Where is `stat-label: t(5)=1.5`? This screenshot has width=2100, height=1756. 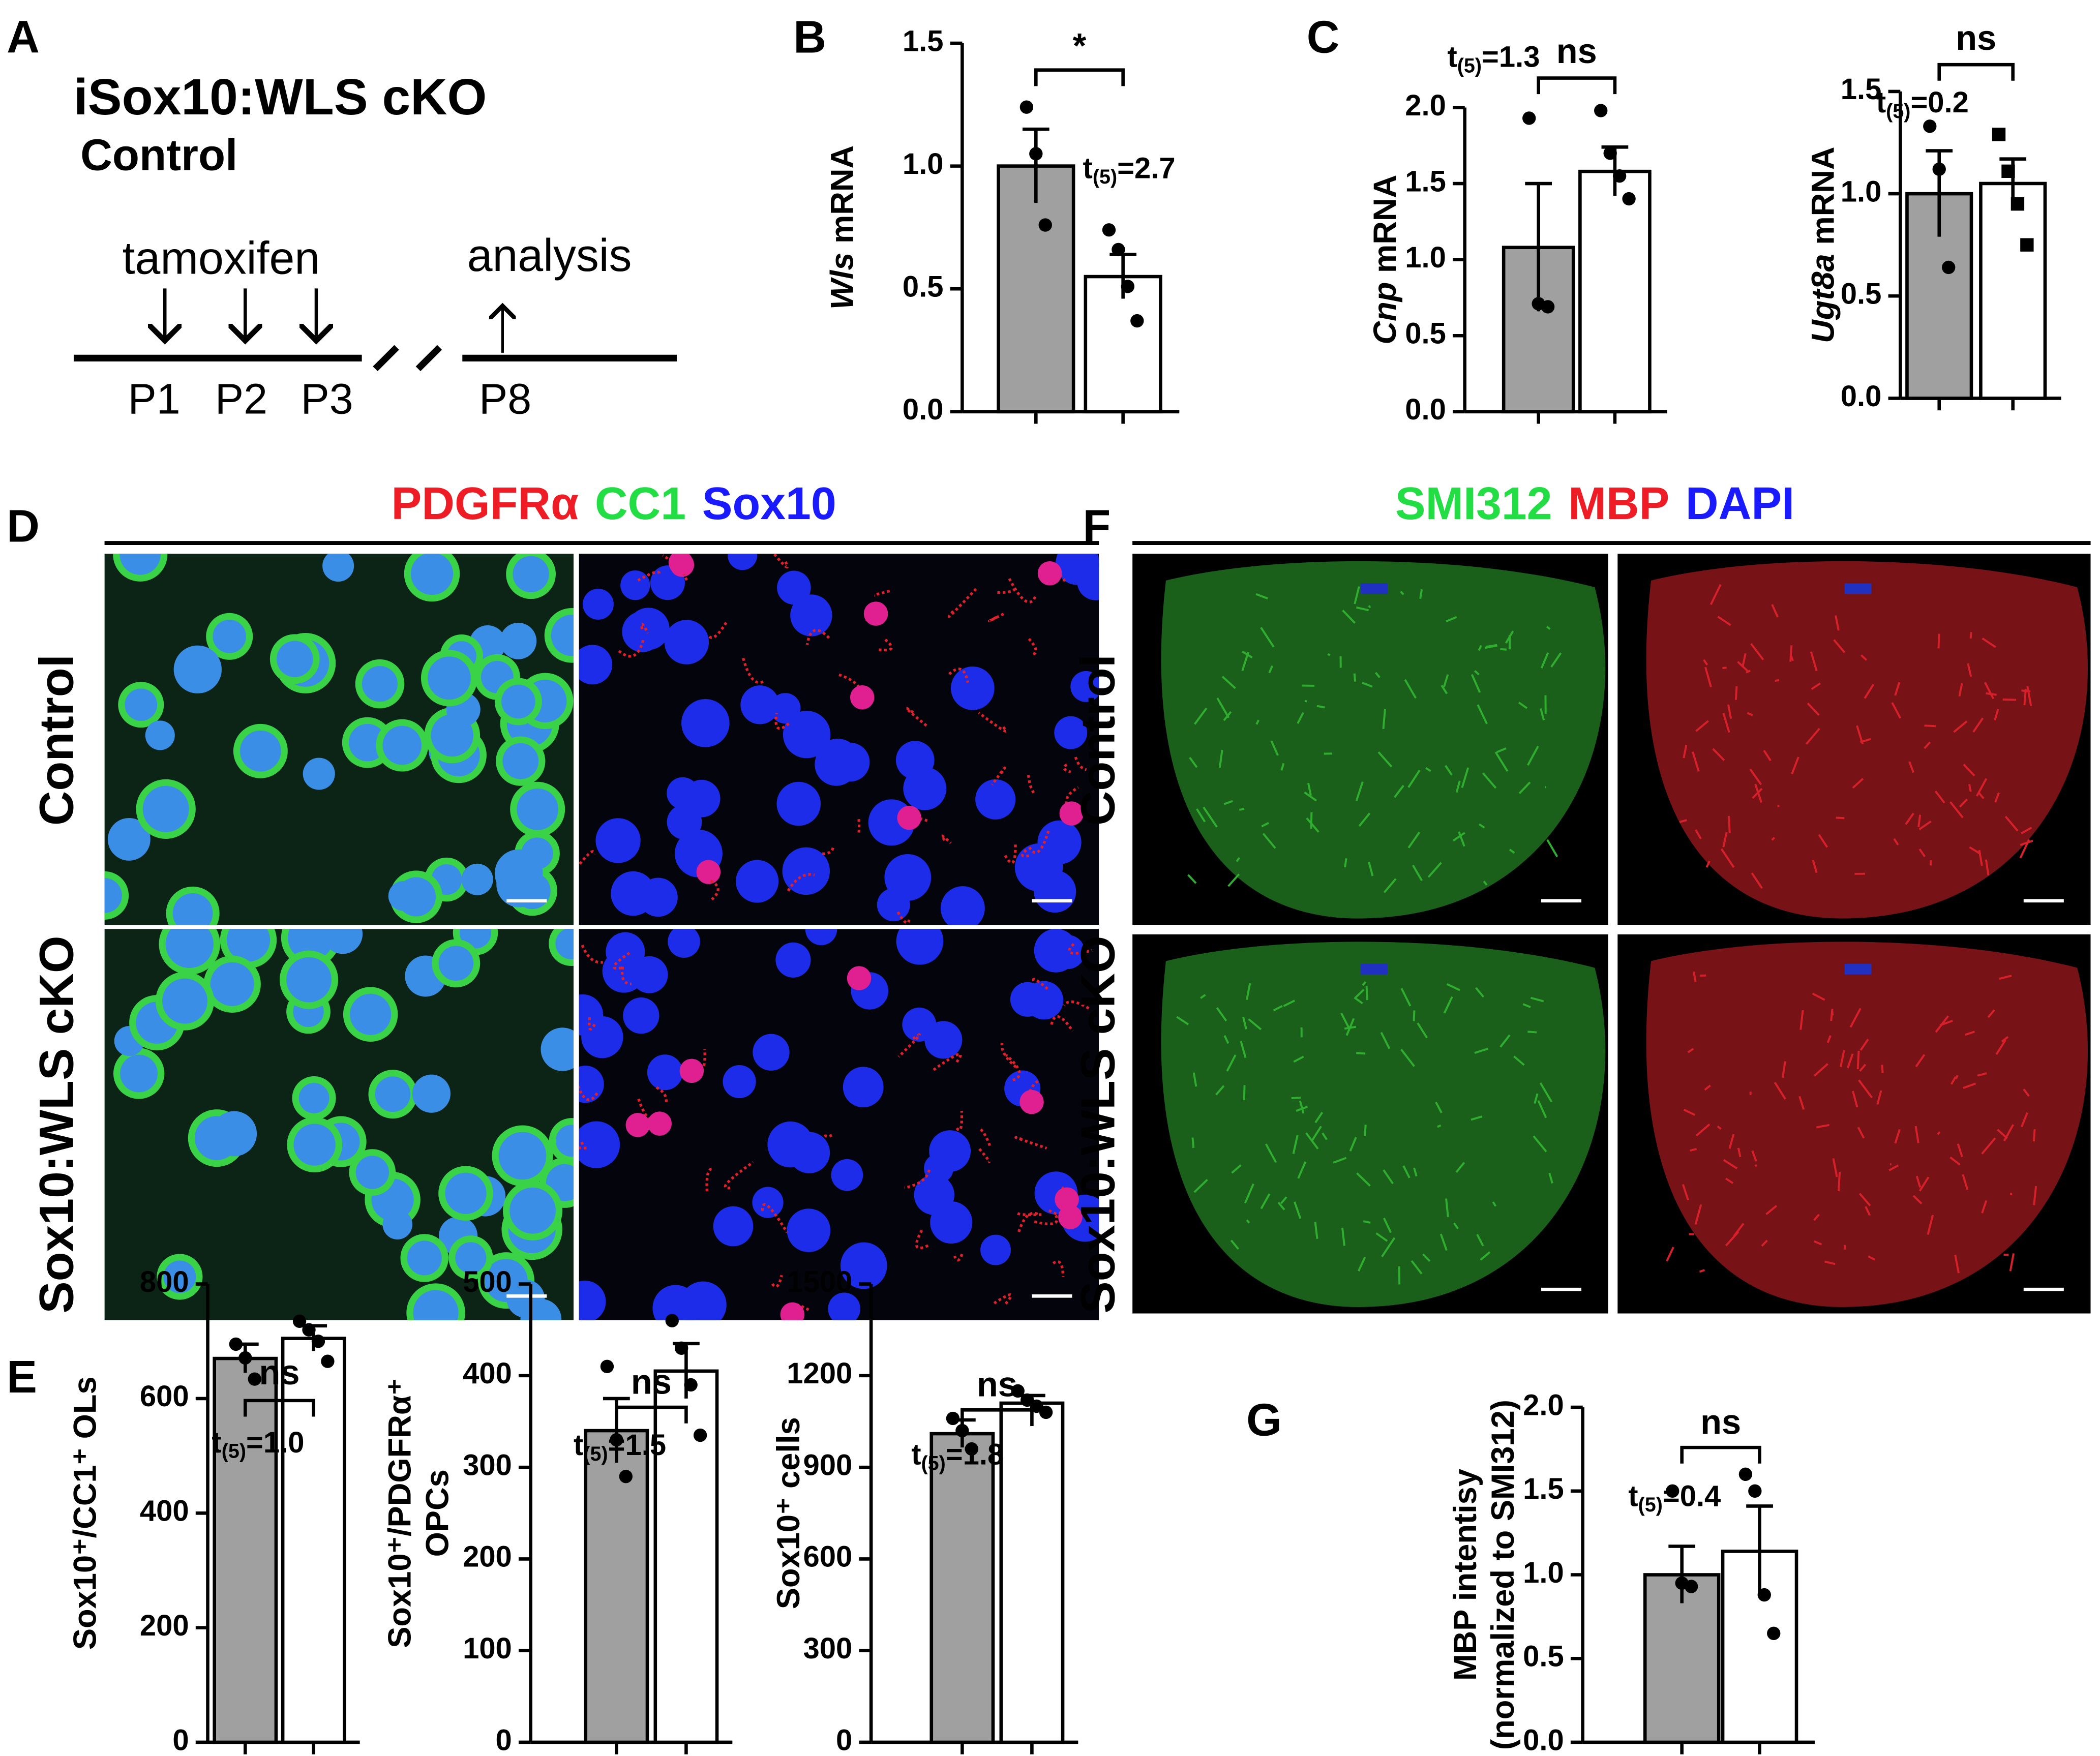
stat-label: t(5)=1.5 is located at coordinates (620, 1447).